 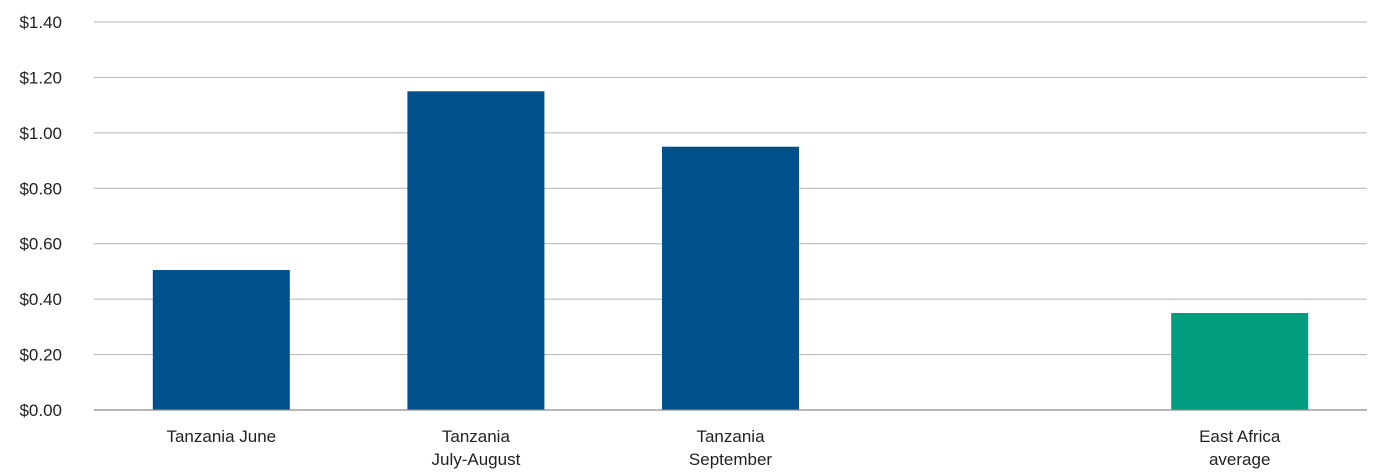 What do you see at coordinates (40, 188) in the screenshot?
I see `y-tick-label: $0.80` at bounding box center [40, 188].